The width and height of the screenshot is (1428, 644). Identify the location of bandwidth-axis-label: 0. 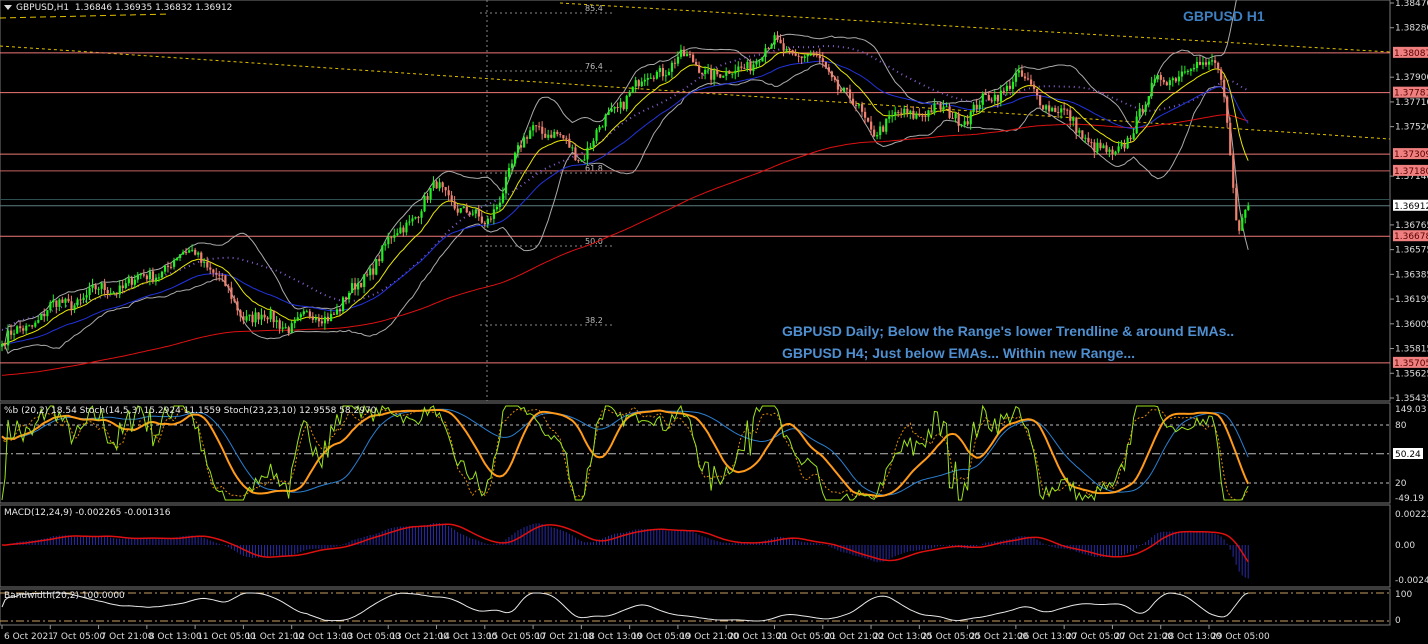
(1398, 621).